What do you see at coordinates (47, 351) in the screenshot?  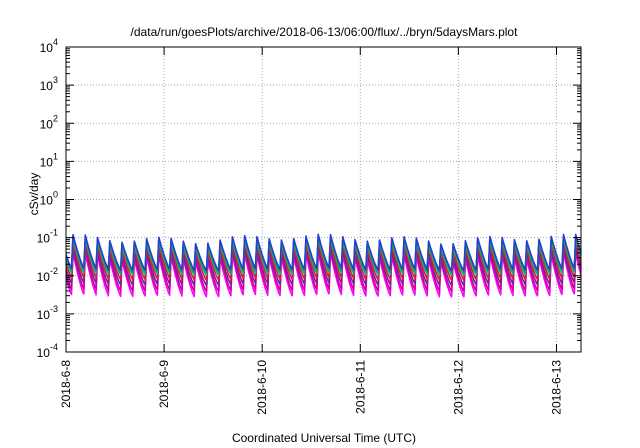 I see `y-tick-label: 10⁻⁴` at bounding box center [47, 351].